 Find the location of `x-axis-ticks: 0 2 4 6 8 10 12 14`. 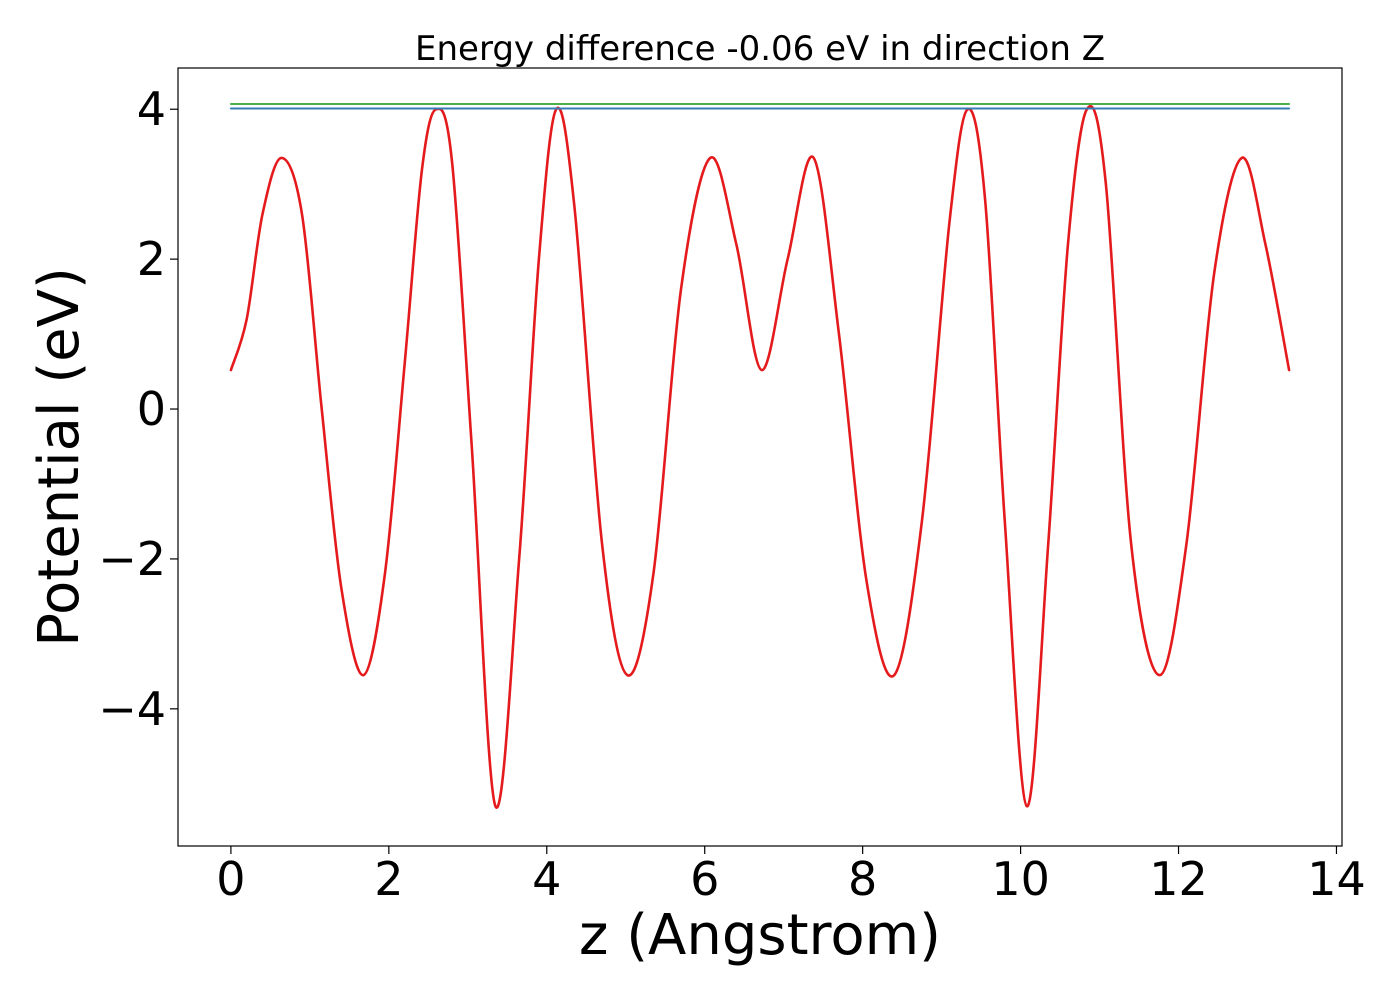

x-axis-ticks: 0 2 4 6 8 10 12 14 is located at coordinates (791, 876).